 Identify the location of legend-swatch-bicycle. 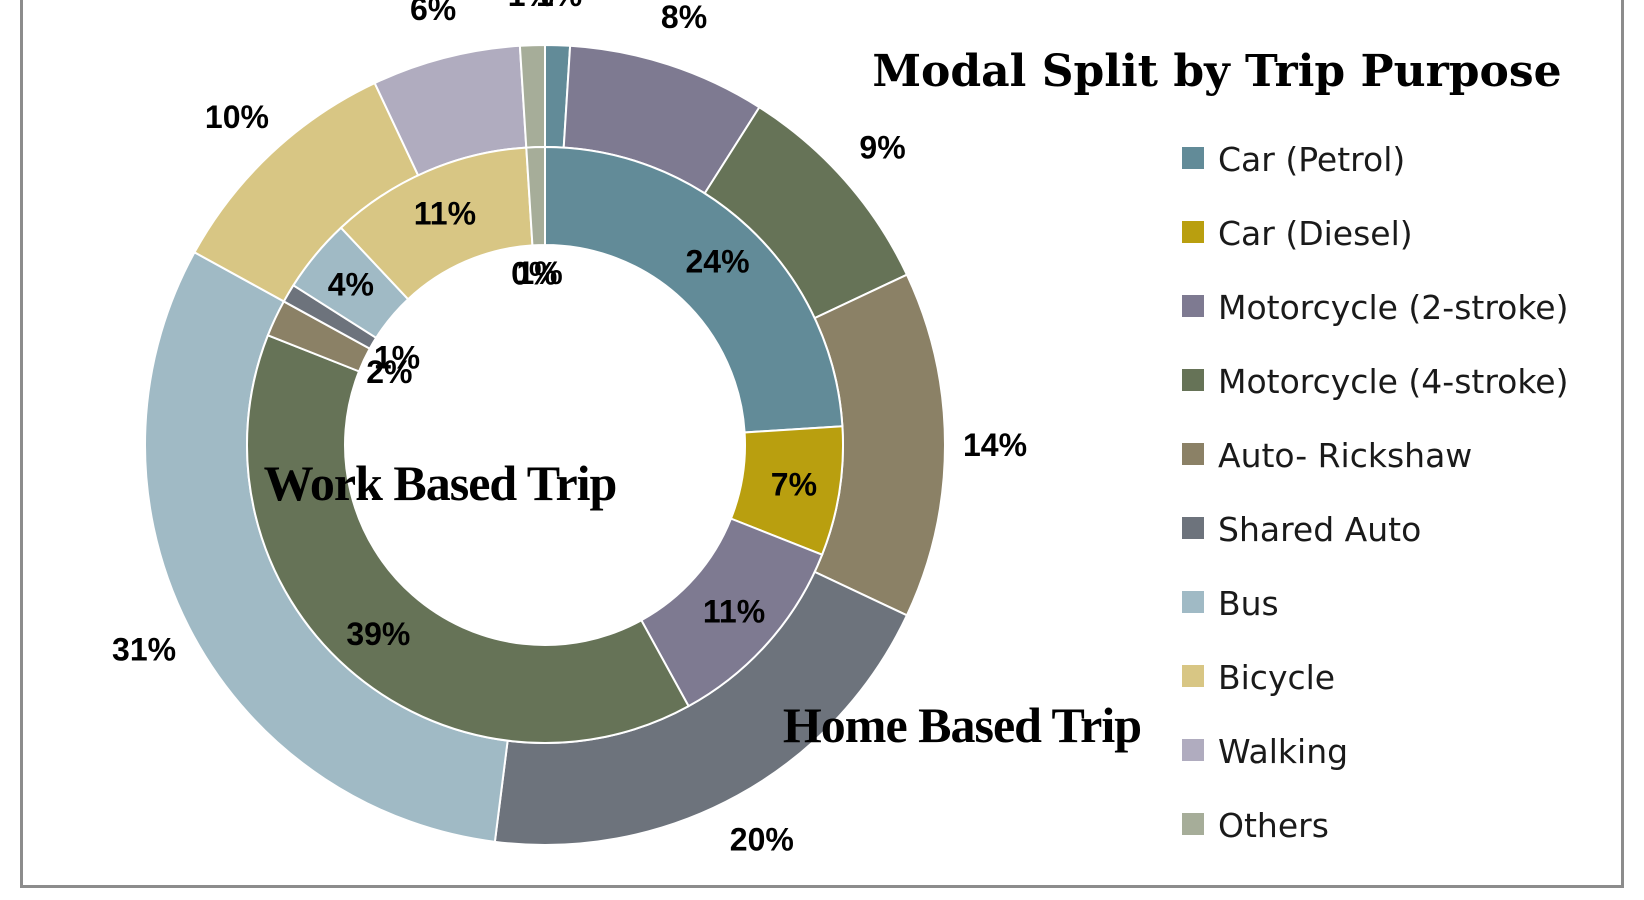
(1193, 676).